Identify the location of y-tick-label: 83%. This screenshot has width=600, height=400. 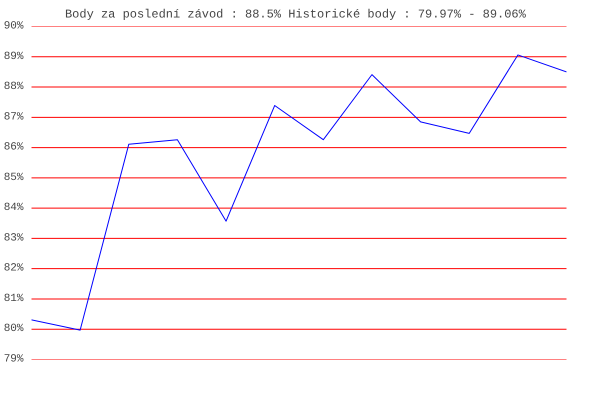
(14, 238).